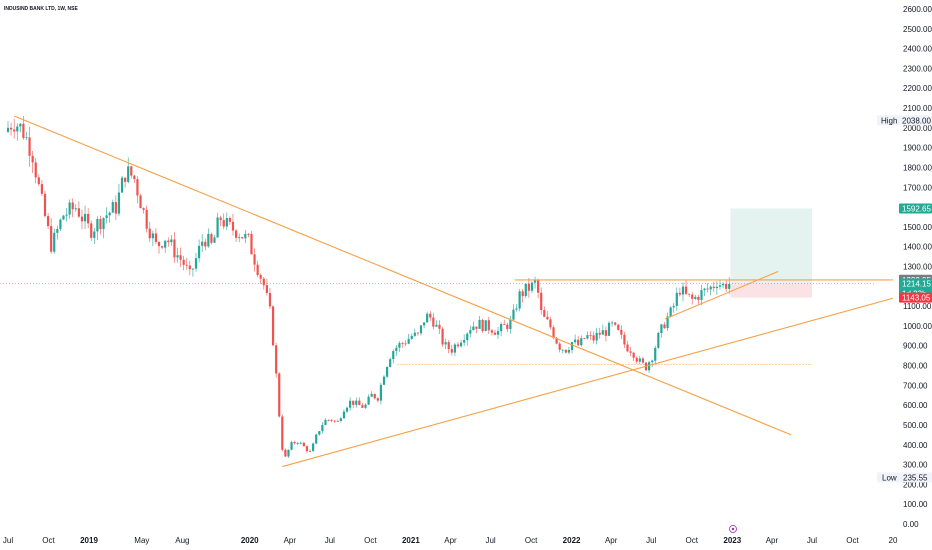 The width and height of the screenshot is (932, 550). Describe the element at coordinates (917, 187) in the screenshot. I see `y-tick-label: 1700.00` at that location.